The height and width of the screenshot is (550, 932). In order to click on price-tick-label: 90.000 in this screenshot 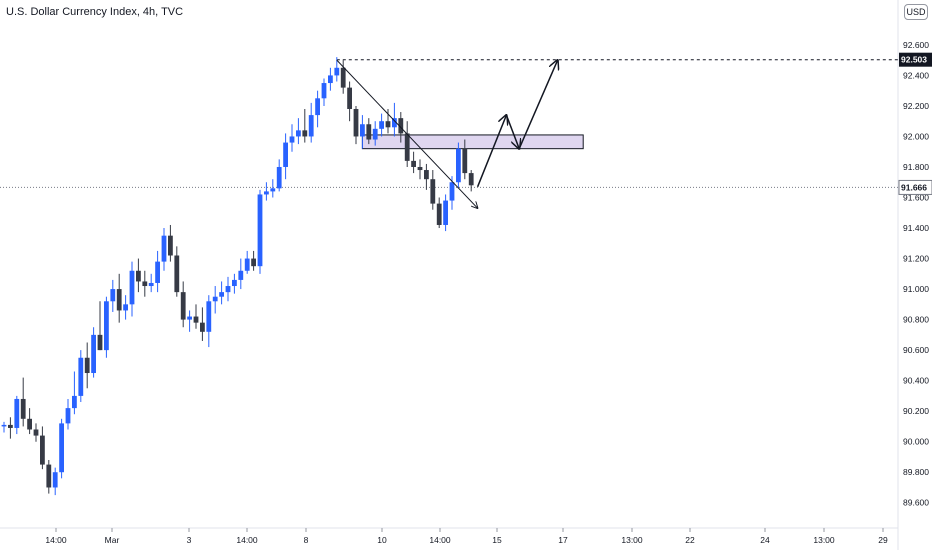, I will do `click(916, 442)`.